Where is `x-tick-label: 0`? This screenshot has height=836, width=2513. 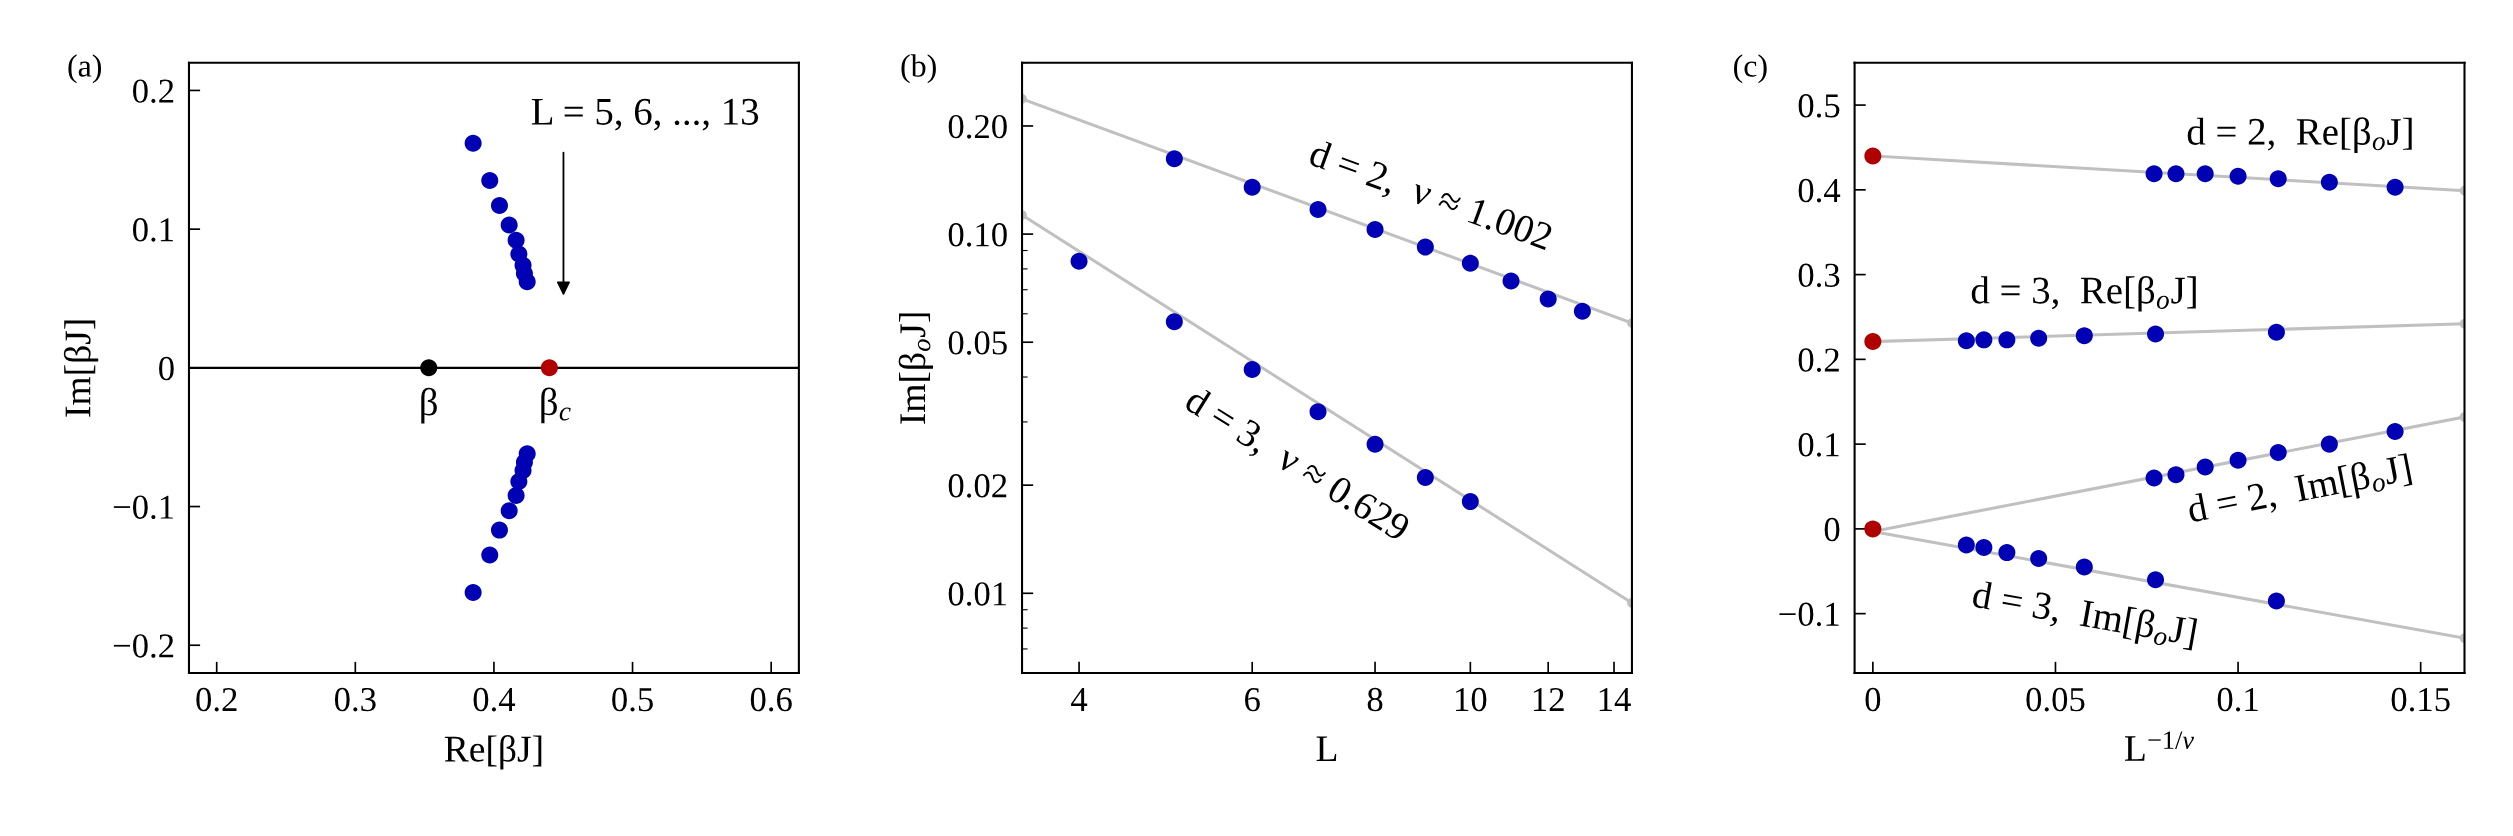 x-tick-label: 0 is located at coordinates (1873, 699).